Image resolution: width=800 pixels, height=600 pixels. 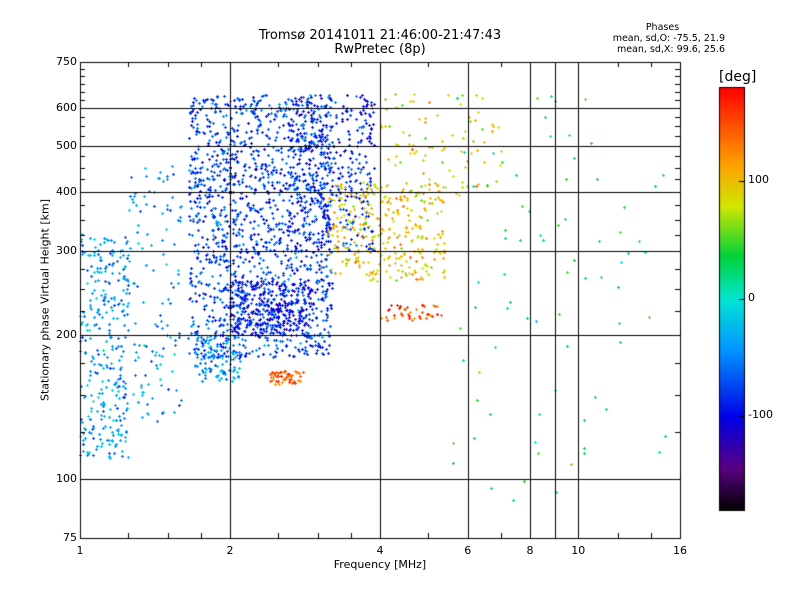 What do you see at coordinates (380, 564) in the screenshot?
I see `x-axis-label: Frequency [MHz]` at bounding box center [380, 564].